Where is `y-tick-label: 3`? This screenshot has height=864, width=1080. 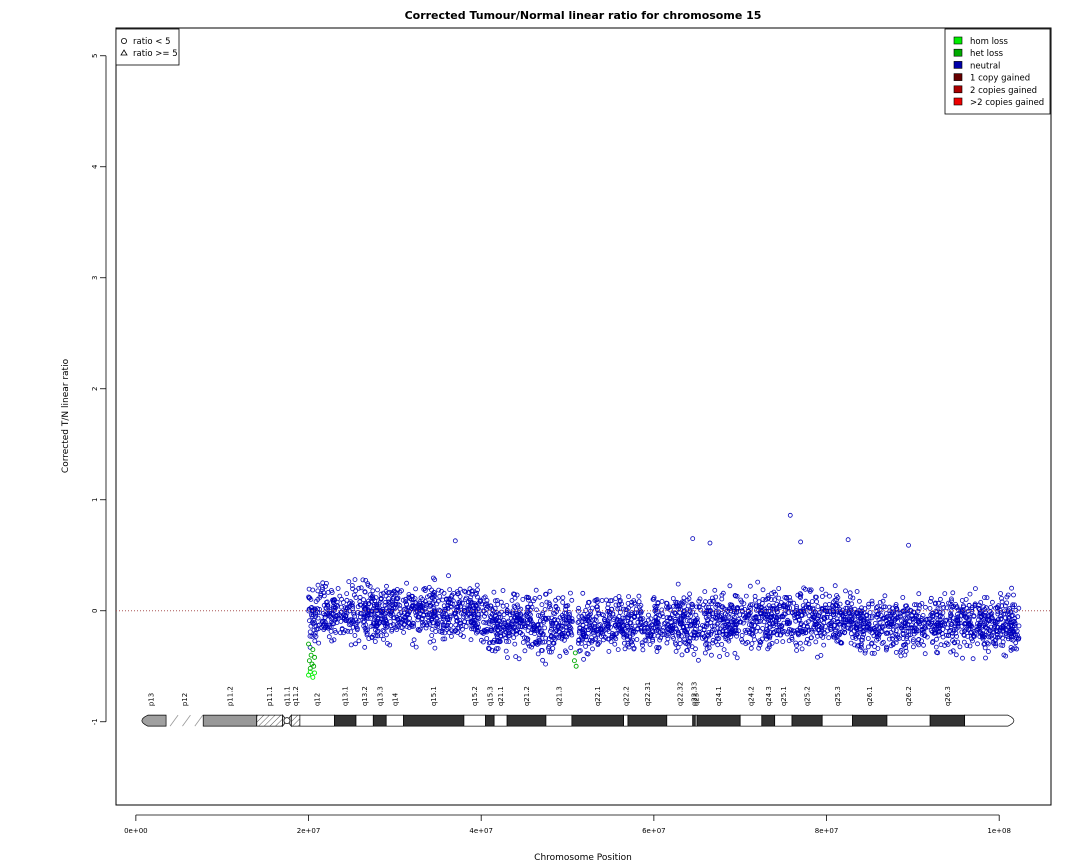
y-tick-label: 3 is located at coordinates (95, 278).